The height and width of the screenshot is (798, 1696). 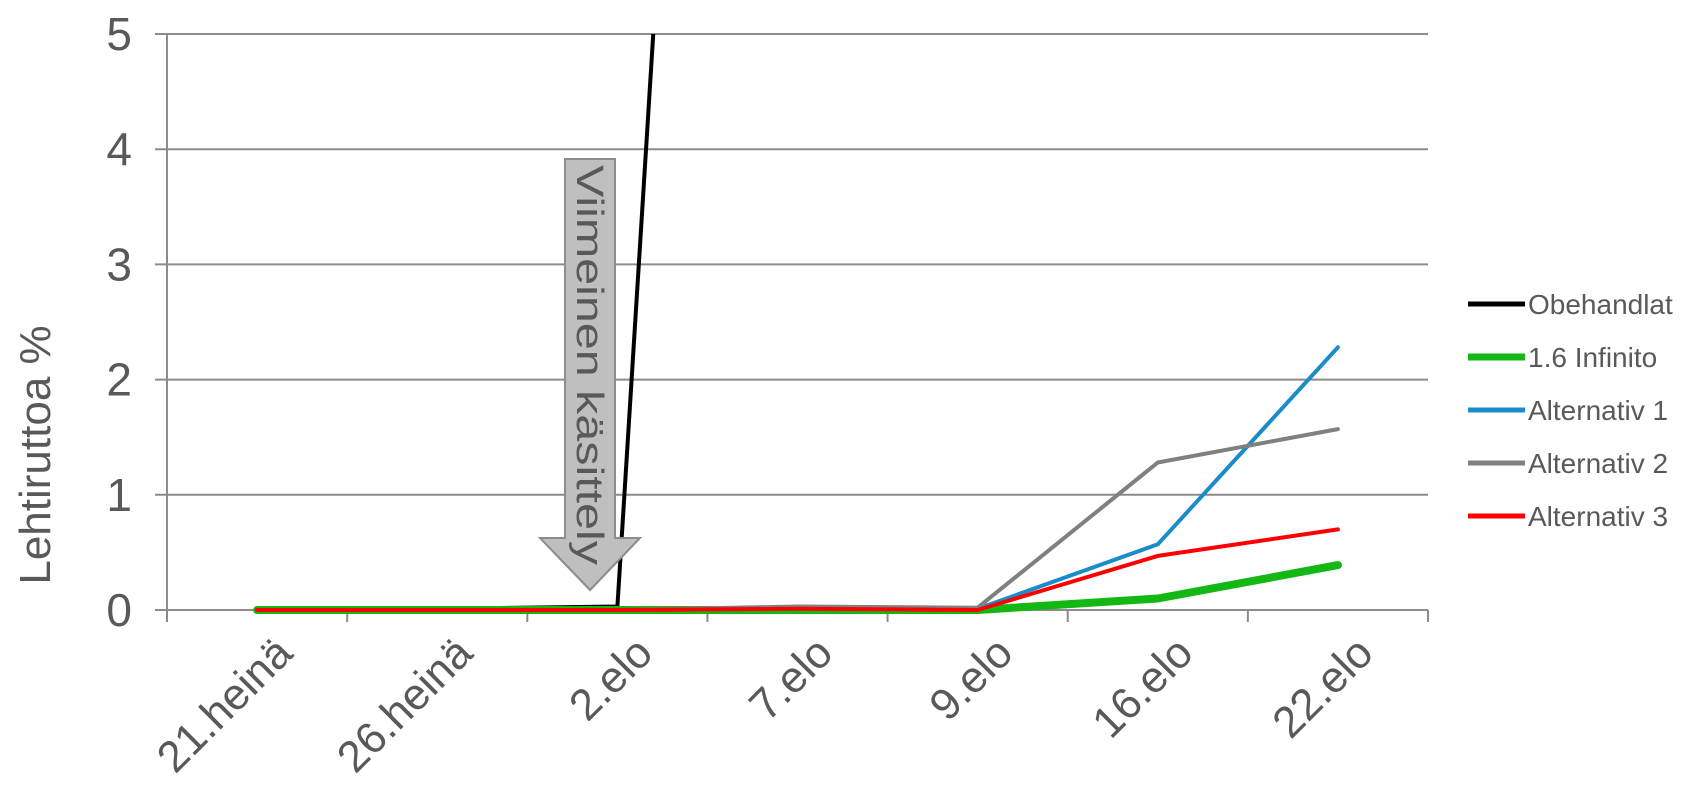 I want to click on y-tick-label: 5, so click(x=119, y=34).